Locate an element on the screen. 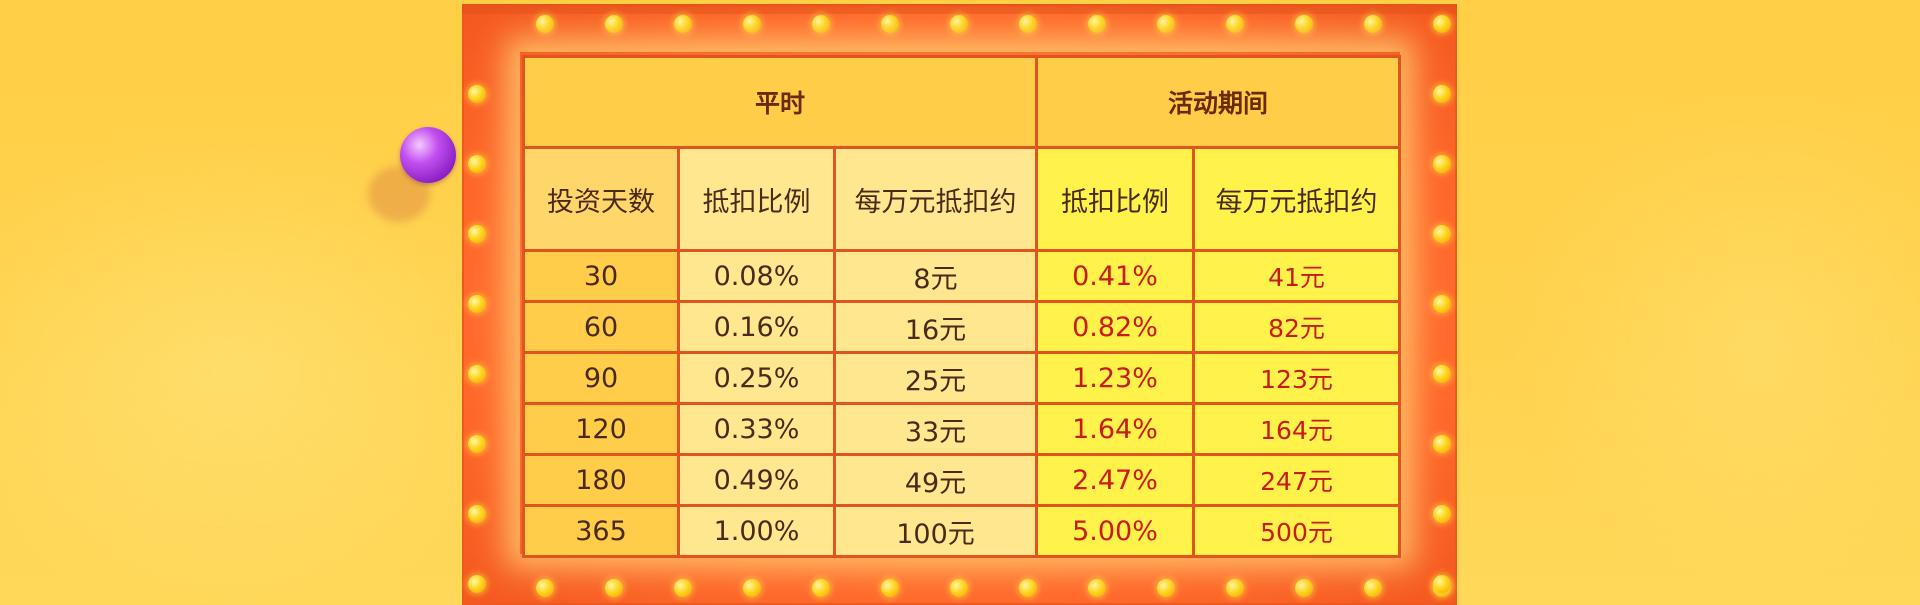  table-row: 180 0.49% 49元 2.47% 247元 is located at coordinates (962, 480).